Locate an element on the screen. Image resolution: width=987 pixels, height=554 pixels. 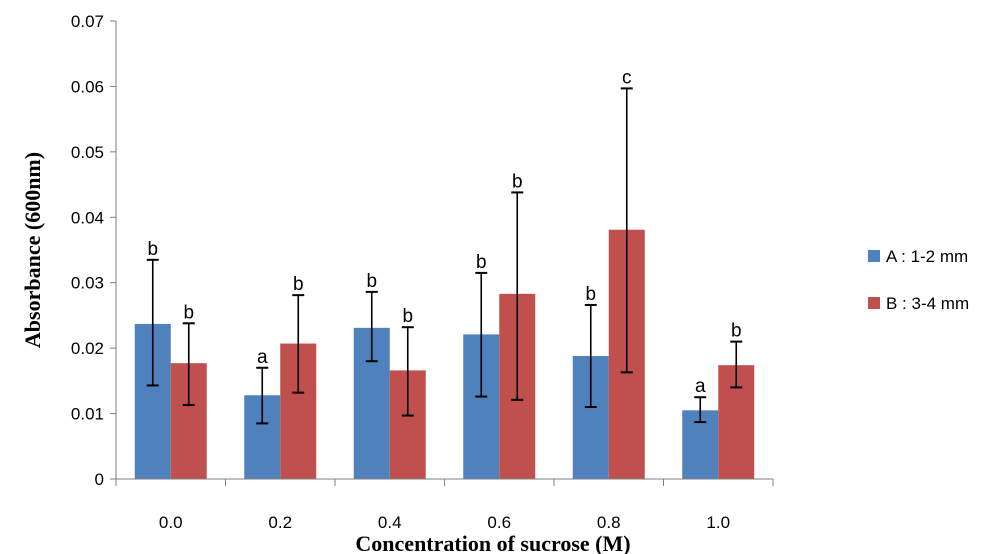
x-tick-label: 0.8 is located at coordinates (609, 522).